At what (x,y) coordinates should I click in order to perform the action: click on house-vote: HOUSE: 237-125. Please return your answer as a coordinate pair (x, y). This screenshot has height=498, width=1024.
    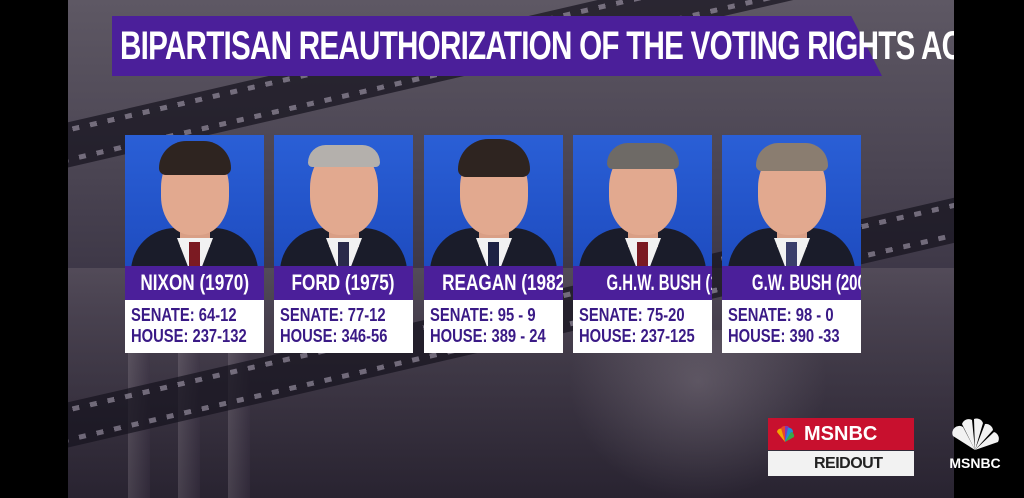
    Looking at the image, I should click on (637, 336).